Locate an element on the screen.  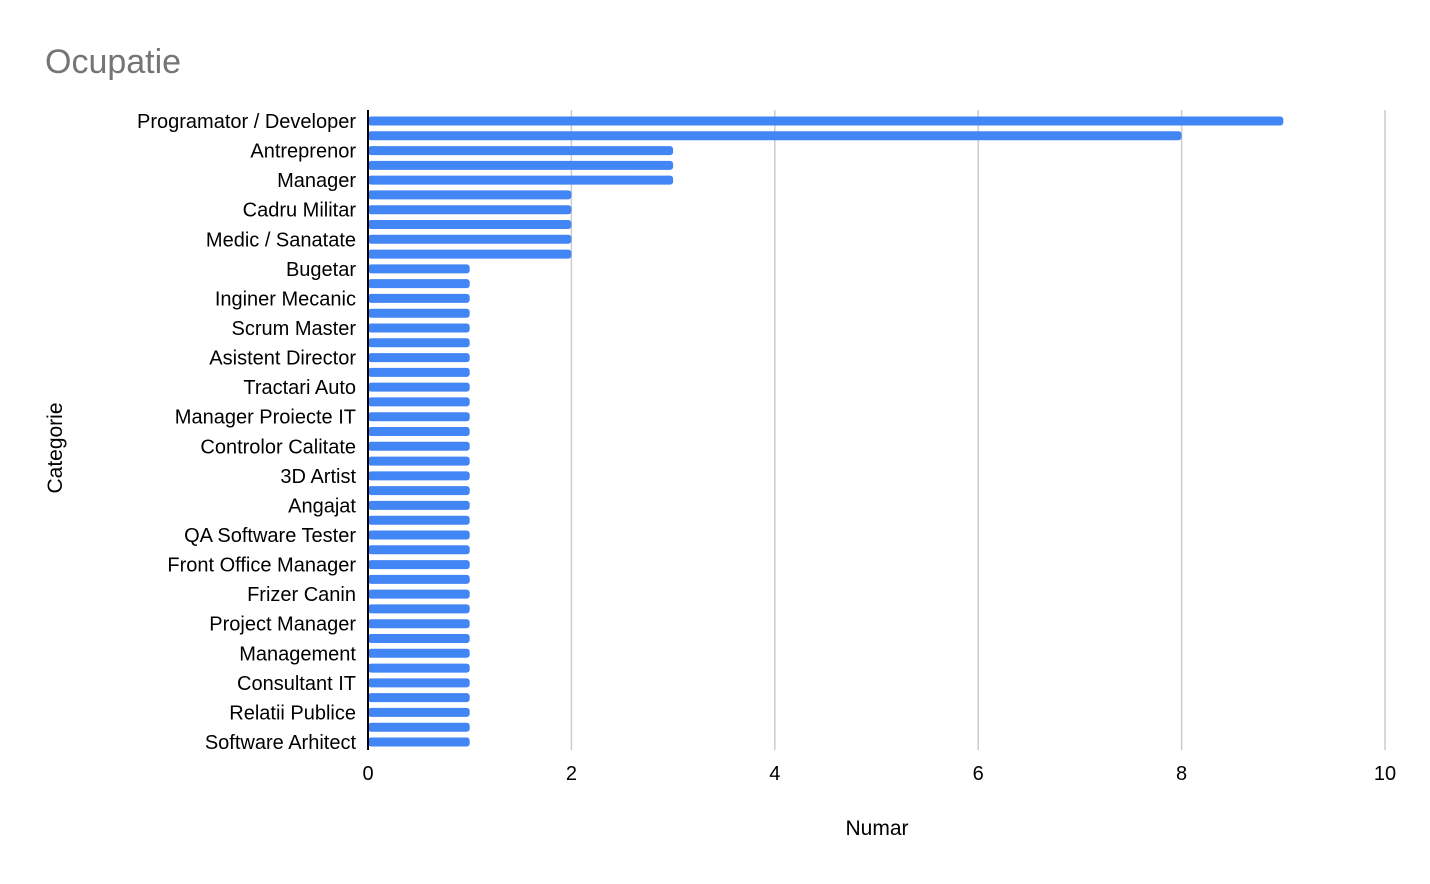
category-label: Manager is located at coordinates (316, 181).